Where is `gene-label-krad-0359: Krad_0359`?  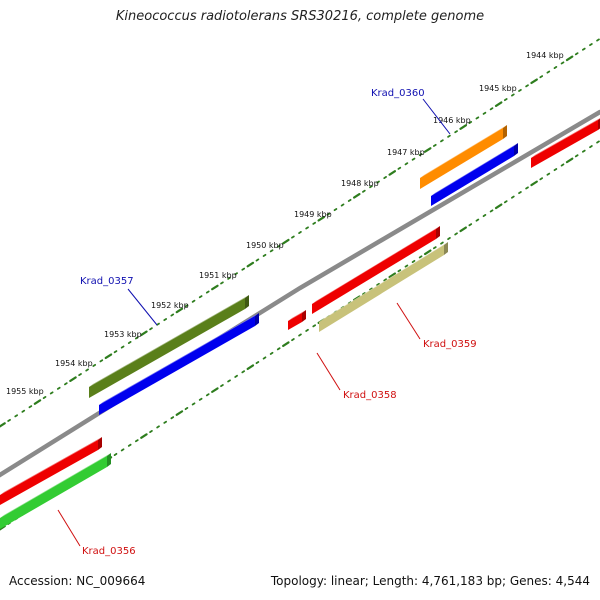
gene-label-krad-0359: Krad_0359 is located at coordinates (436, 326).